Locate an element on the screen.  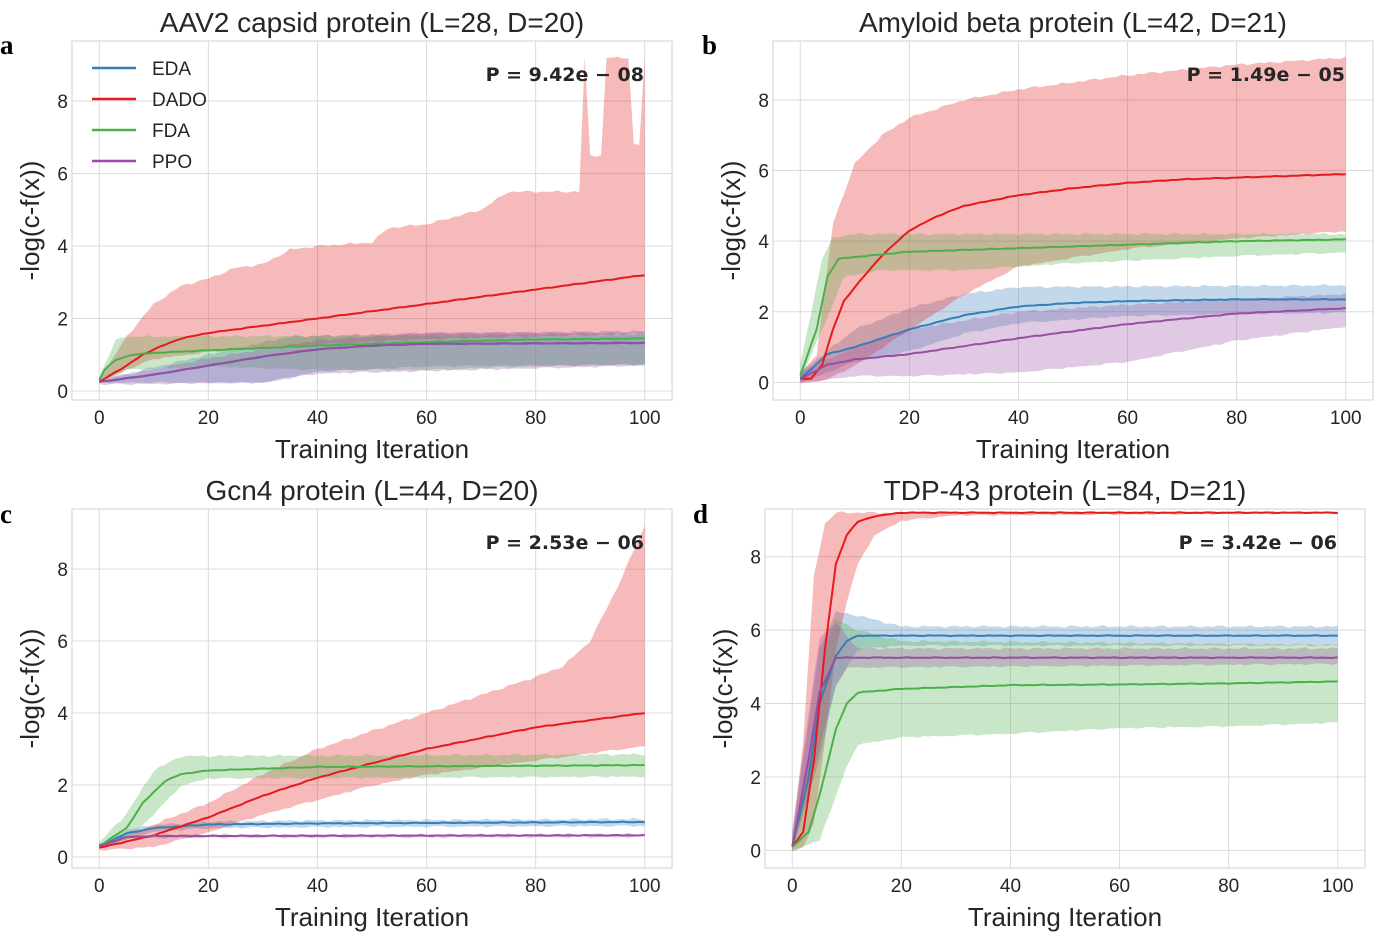
band-ppo is located at coordinates (1065, 737).